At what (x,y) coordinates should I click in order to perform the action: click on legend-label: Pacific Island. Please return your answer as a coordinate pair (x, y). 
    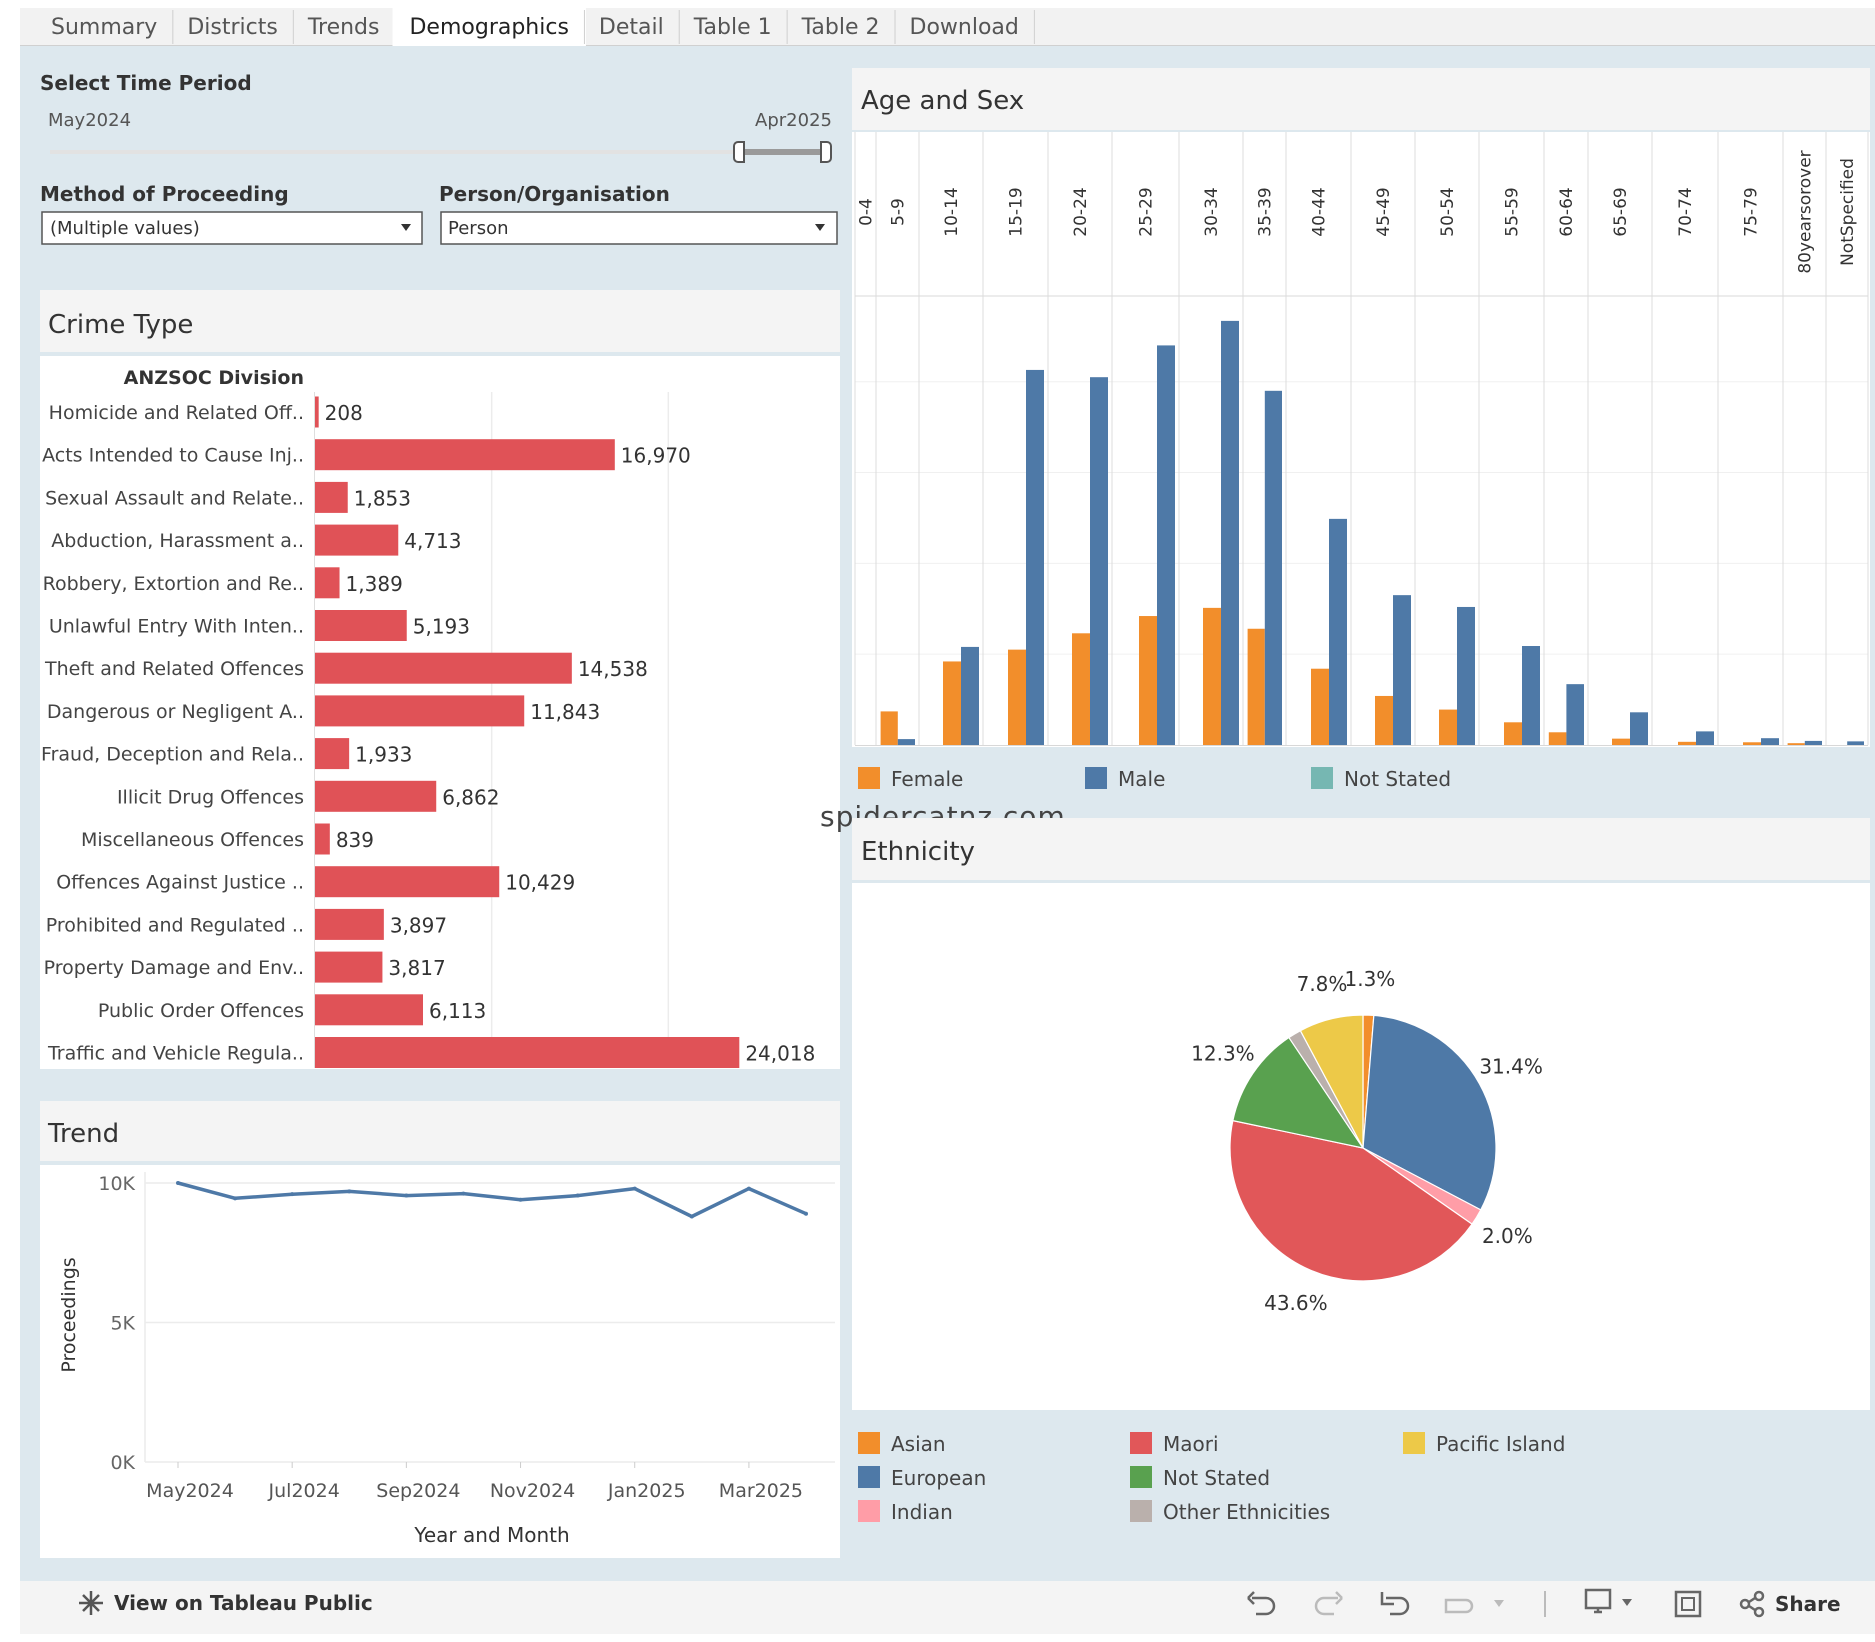
    Looking at the image, I should click on (1500, 1444).